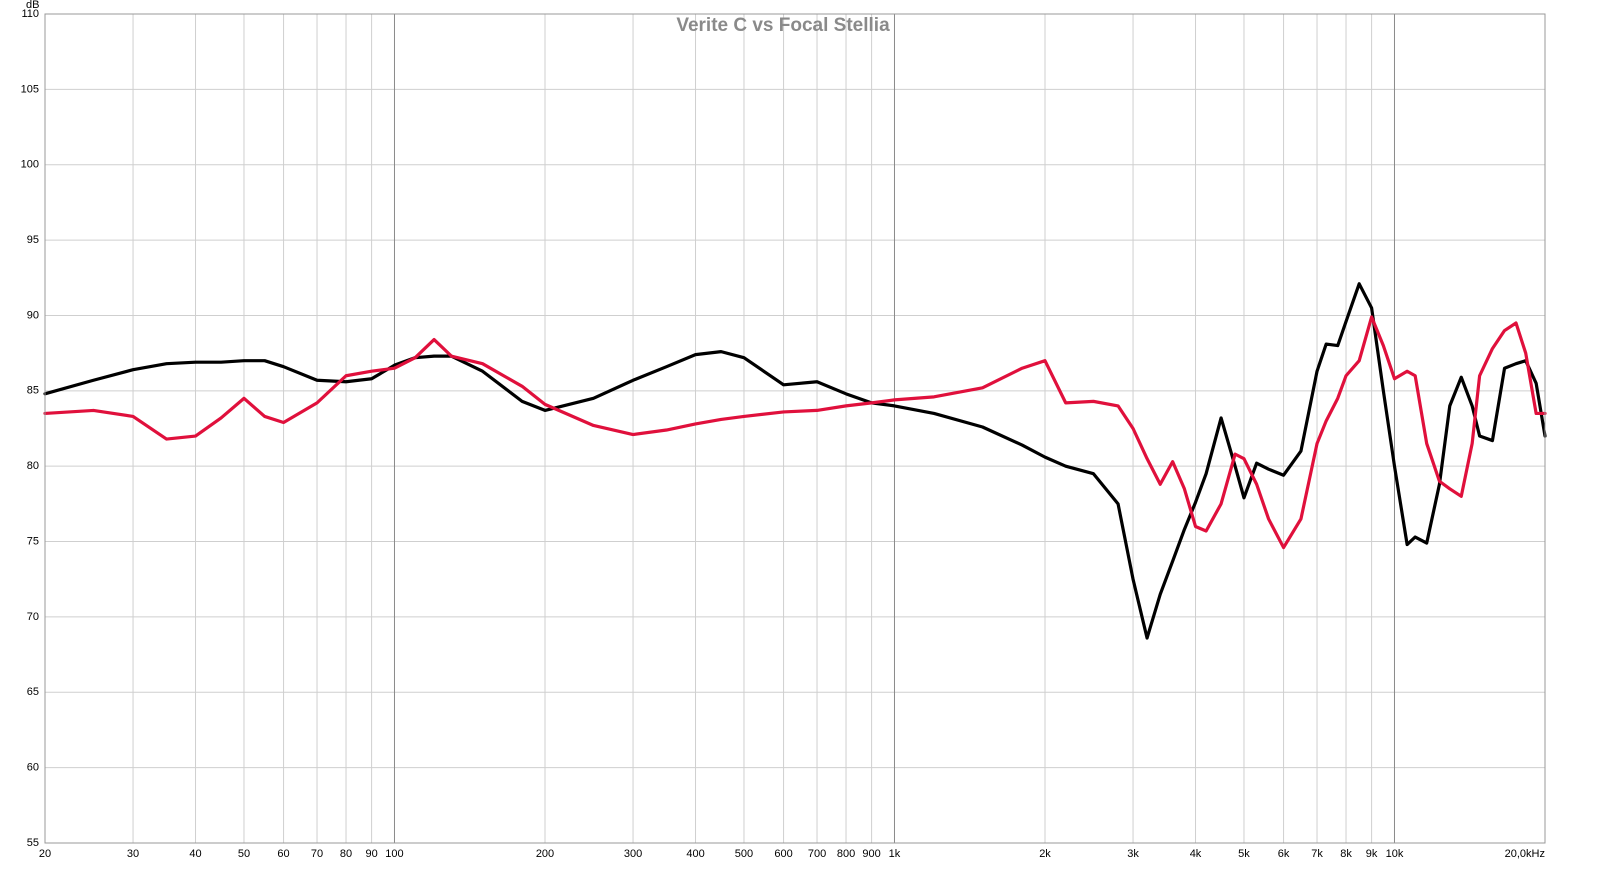  I want to click on x-tick-label: 100, so click(394, 854).